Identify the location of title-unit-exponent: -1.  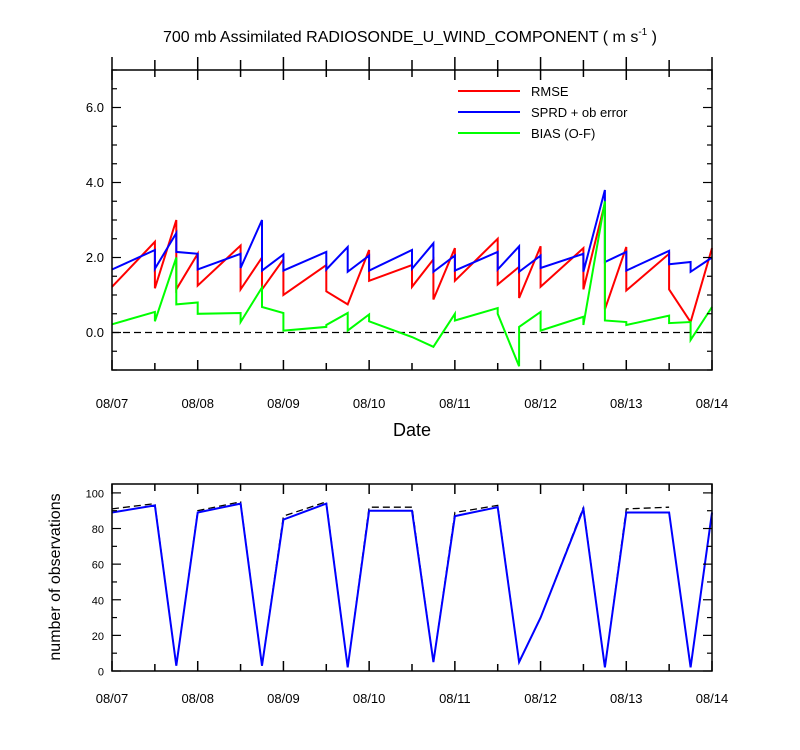
(642, 32).